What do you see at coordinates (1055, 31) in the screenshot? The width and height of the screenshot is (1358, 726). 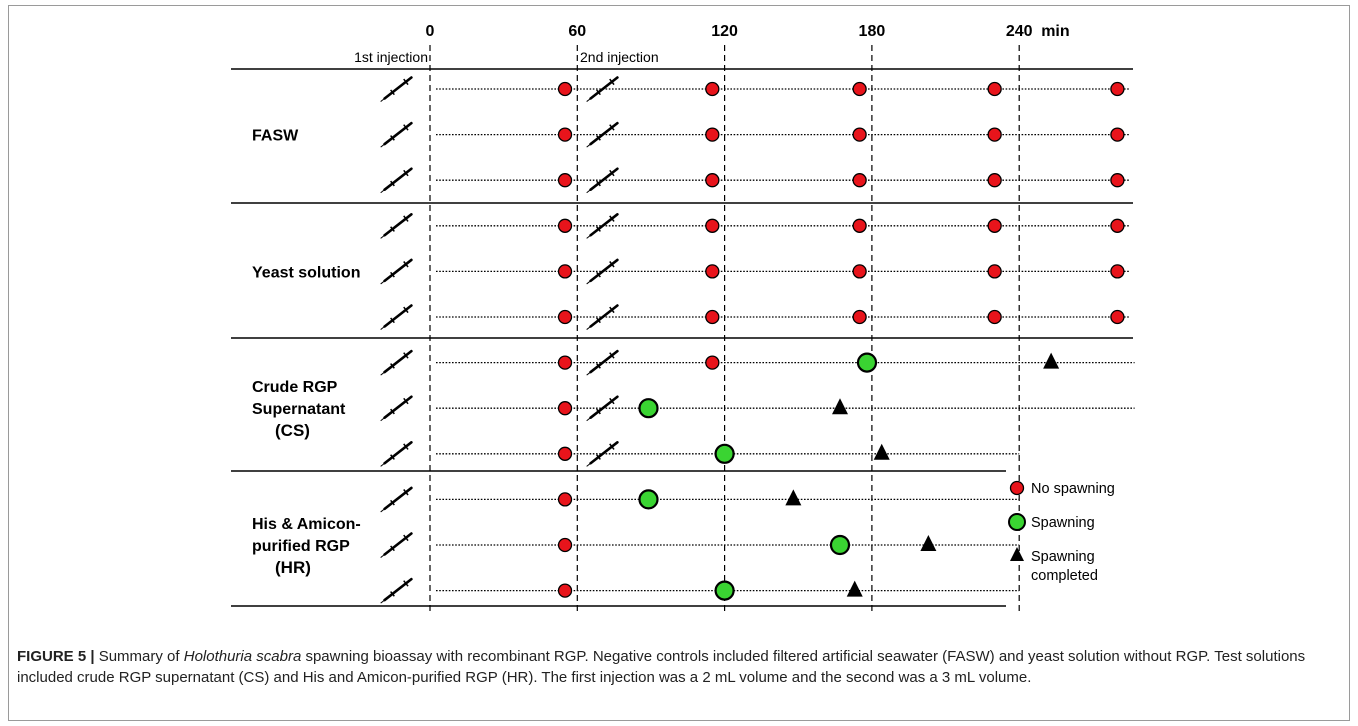 I see `time-unit-label: min` at bounding box center [1055, 31].